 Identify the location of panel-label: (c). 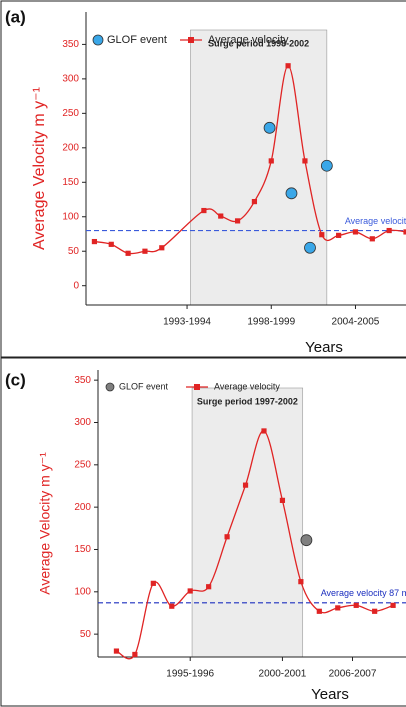
(15, 379).